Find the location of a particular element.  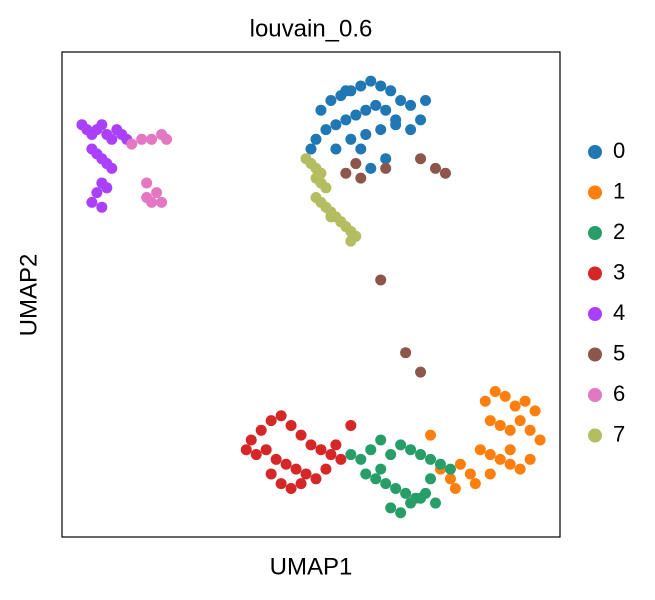

x-axis-label: UMAP1 is located at coordinates (311, 566).